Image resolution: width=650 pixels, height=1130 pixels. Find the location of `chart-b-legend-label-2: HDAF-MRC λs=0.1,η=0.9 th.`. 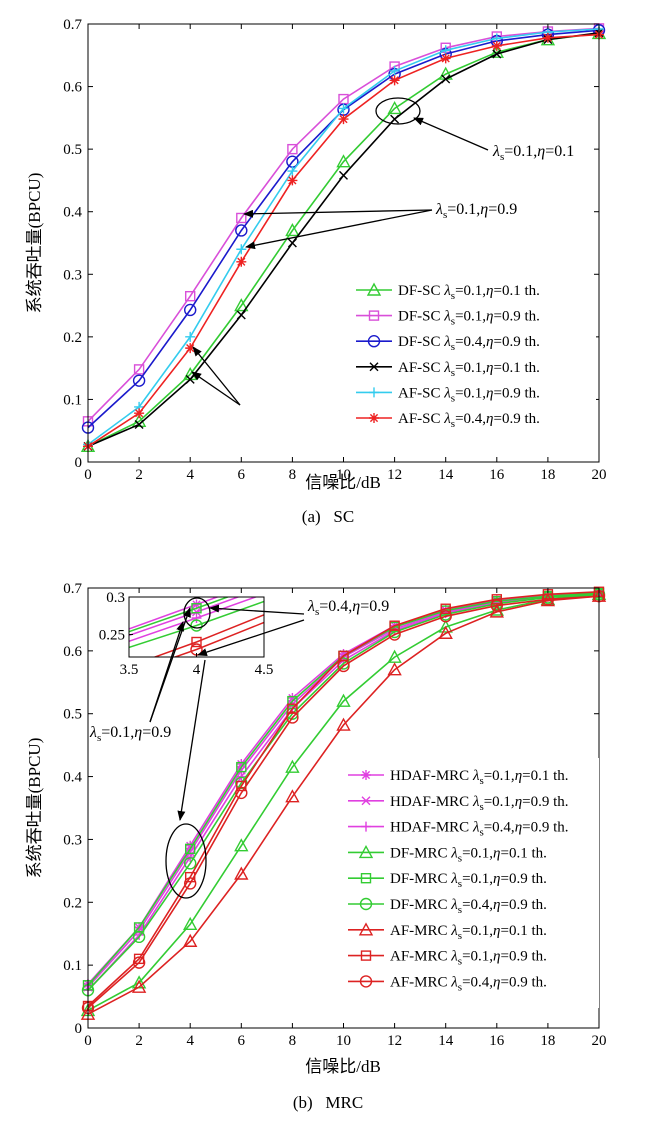

chart-b-legend-label-2: HDAF-MRC λs=0.1,η=0.9 th. is located at coordinates (479, 803).